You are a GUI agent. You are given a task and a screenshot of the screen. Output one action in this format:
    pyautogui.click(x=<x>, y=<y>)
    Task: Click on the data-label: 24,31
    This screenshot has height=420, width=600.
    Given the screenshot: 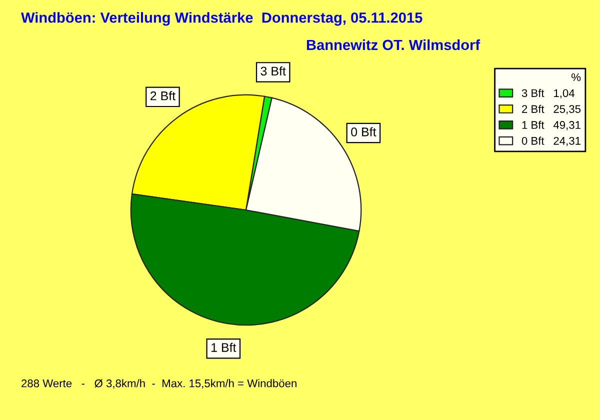 What is the action you would take?
    pyautogui.click(x=567, y=141)
    